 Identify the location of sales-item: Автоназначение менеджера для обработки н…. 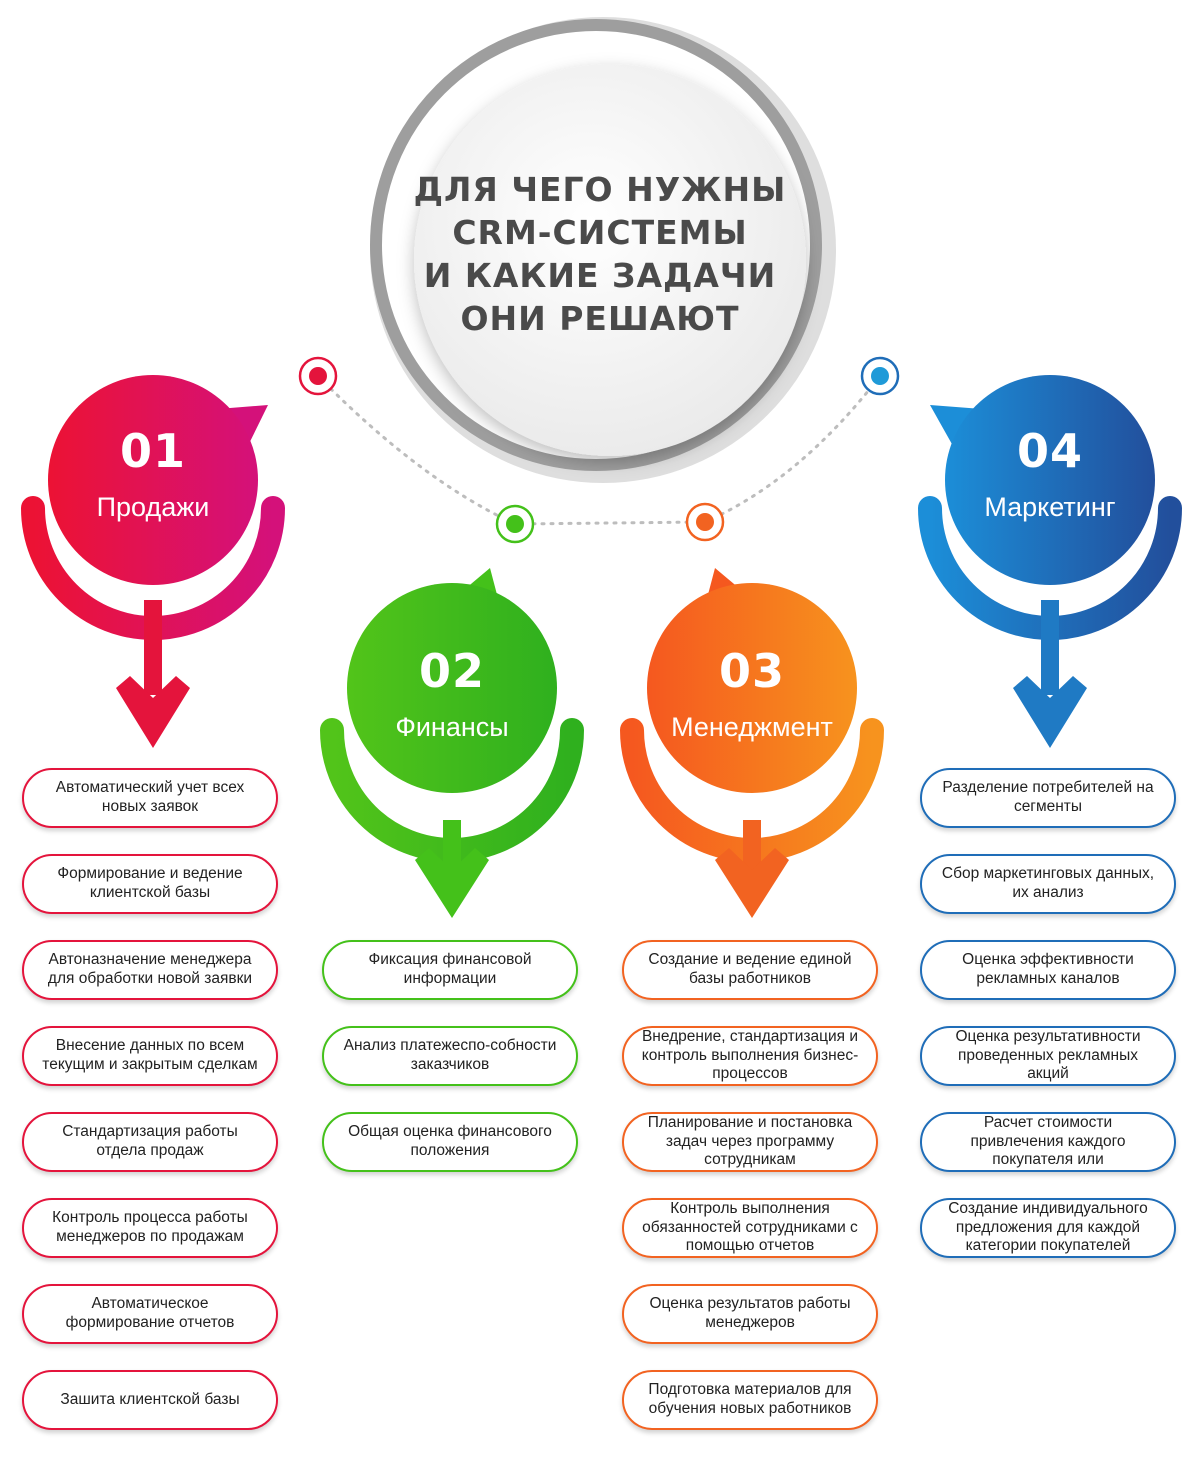
(150, 970).